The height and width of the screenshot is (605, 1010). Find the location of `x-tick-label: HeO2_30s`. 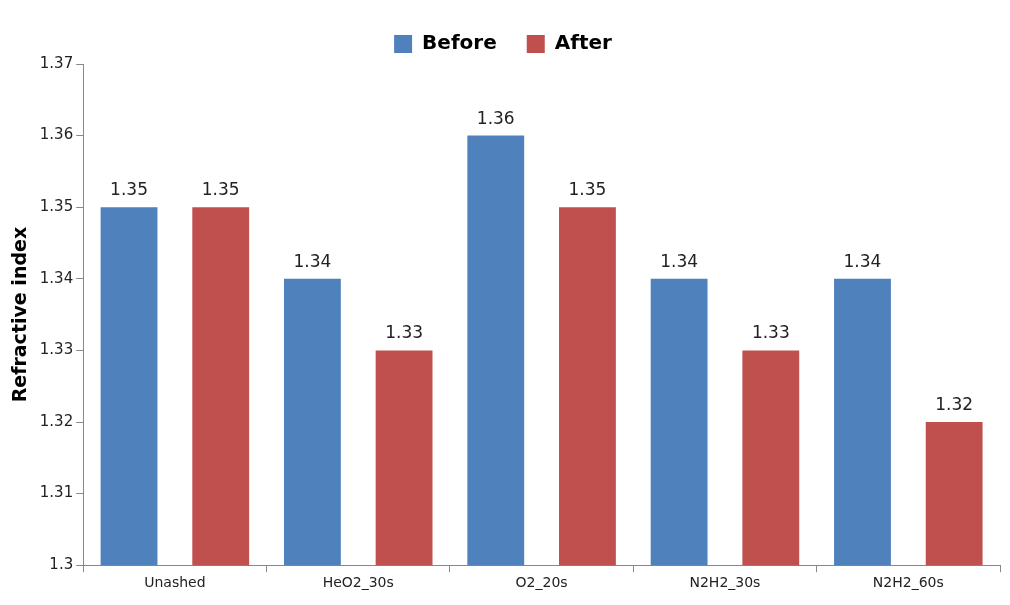

x-tick-label: HeO2_30s is located at coordinates (358, 582).